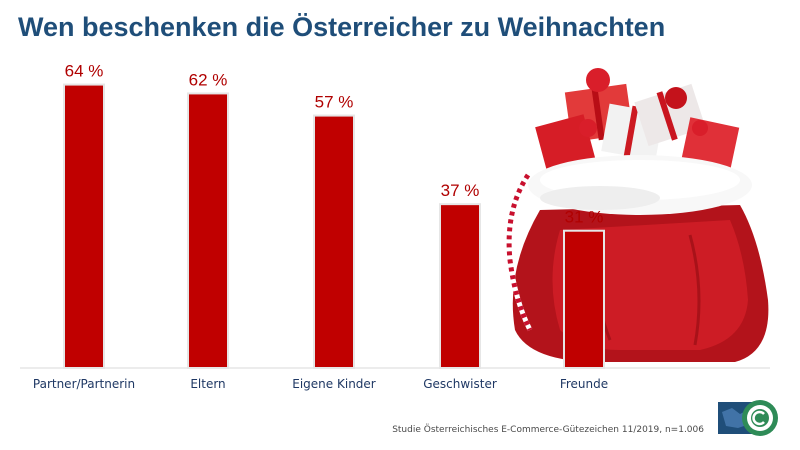 The height and width of the screenshot is (450, 800). I want to click on bar-value-label: 62 %, so click(208, 79).